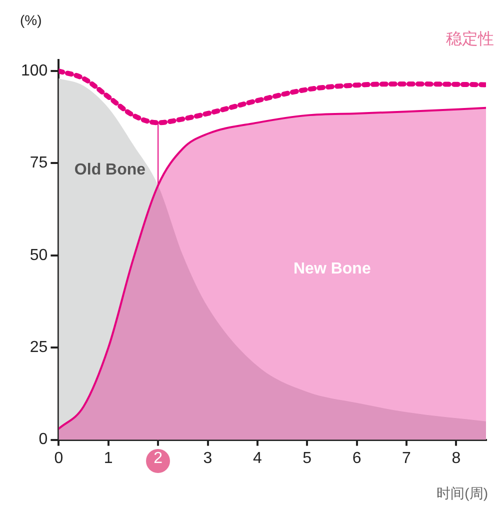  Describe the element at coordinates (34, 71) in the screenshot. I see `y-tick-label: 100` at that location.